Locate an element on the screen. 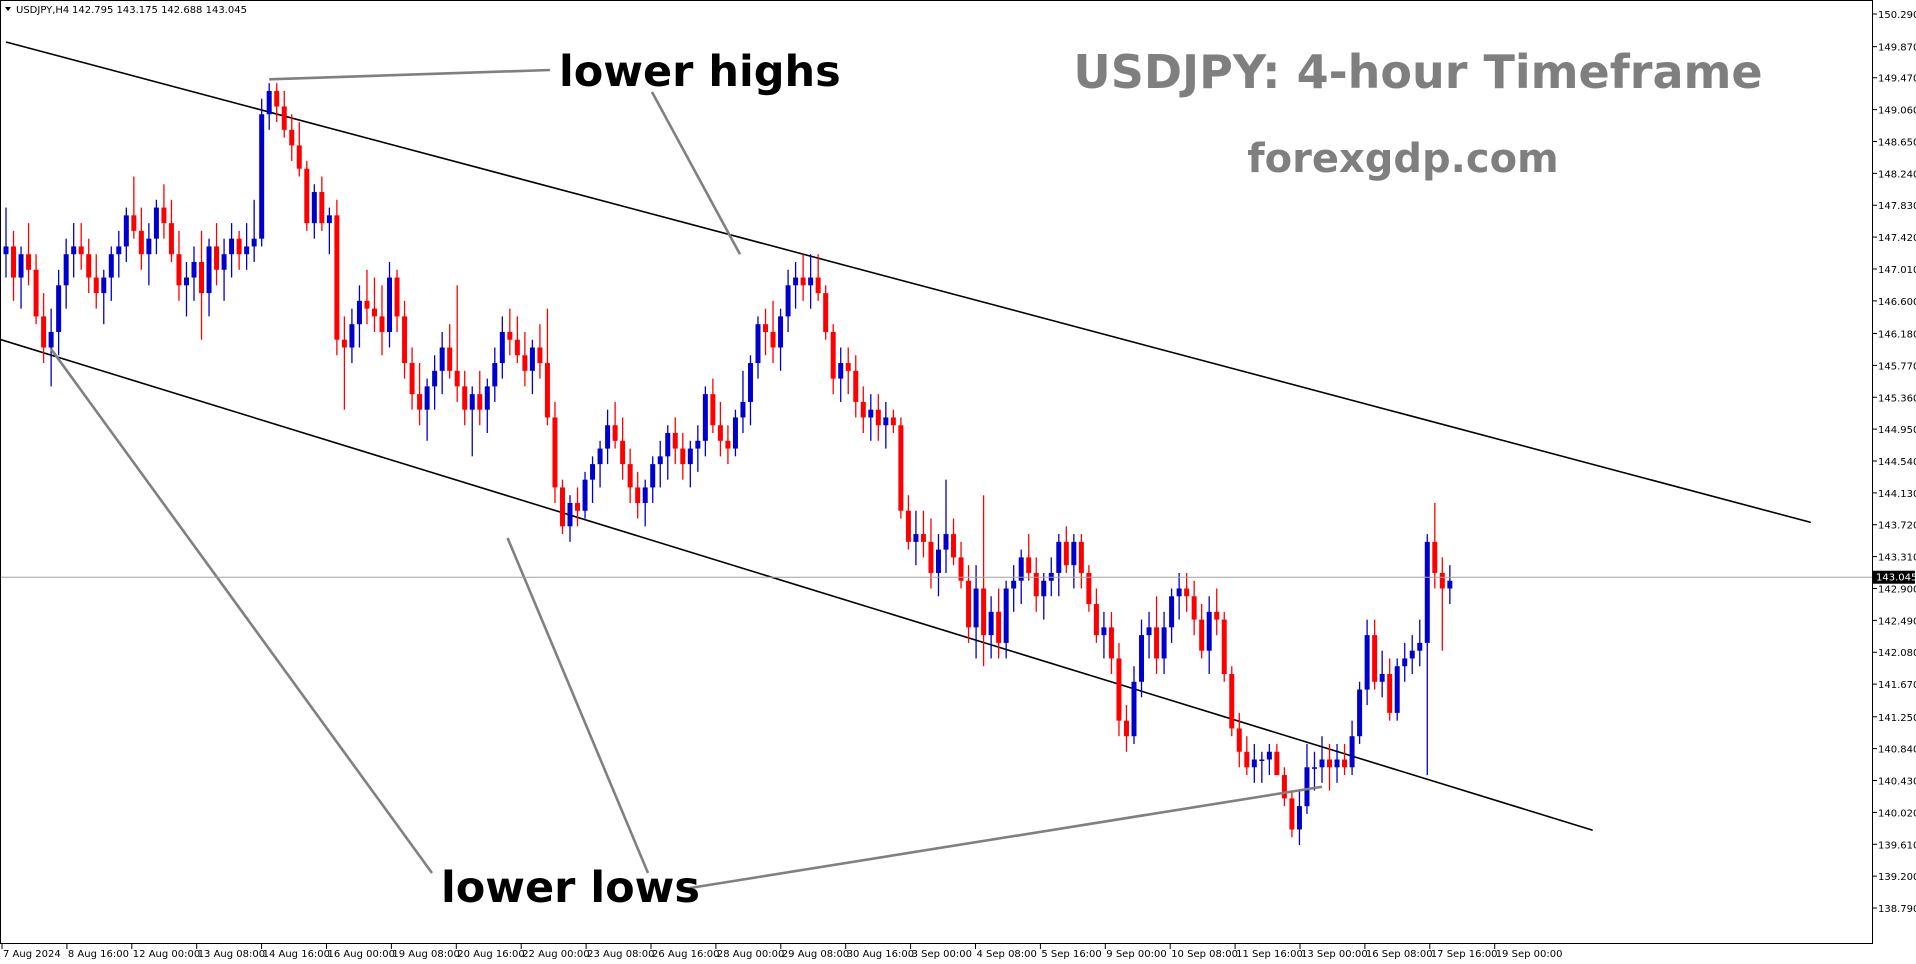 Image resolution: width=1916 pixels, height=964 pixels. price-tick-label: 140.020 is located at coordinates (1897, 813).